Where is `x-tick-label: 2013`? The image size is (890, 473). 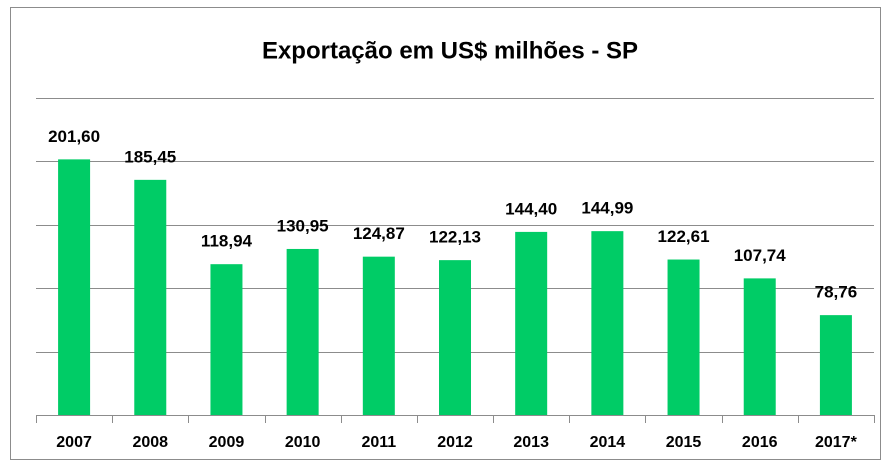
x-tick-label: 2013 is located at coordinates (531, 442).